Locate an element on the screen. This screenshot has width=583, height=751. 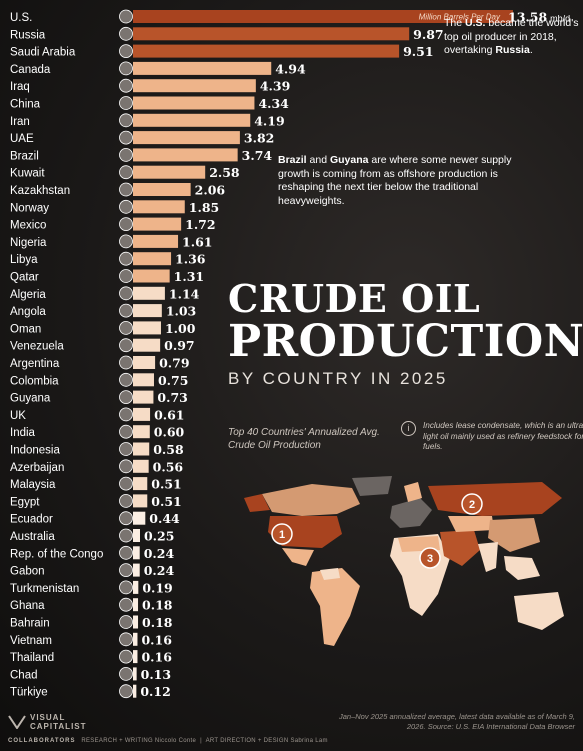
value-label: 0.13 is located at coordinates (156, 674).